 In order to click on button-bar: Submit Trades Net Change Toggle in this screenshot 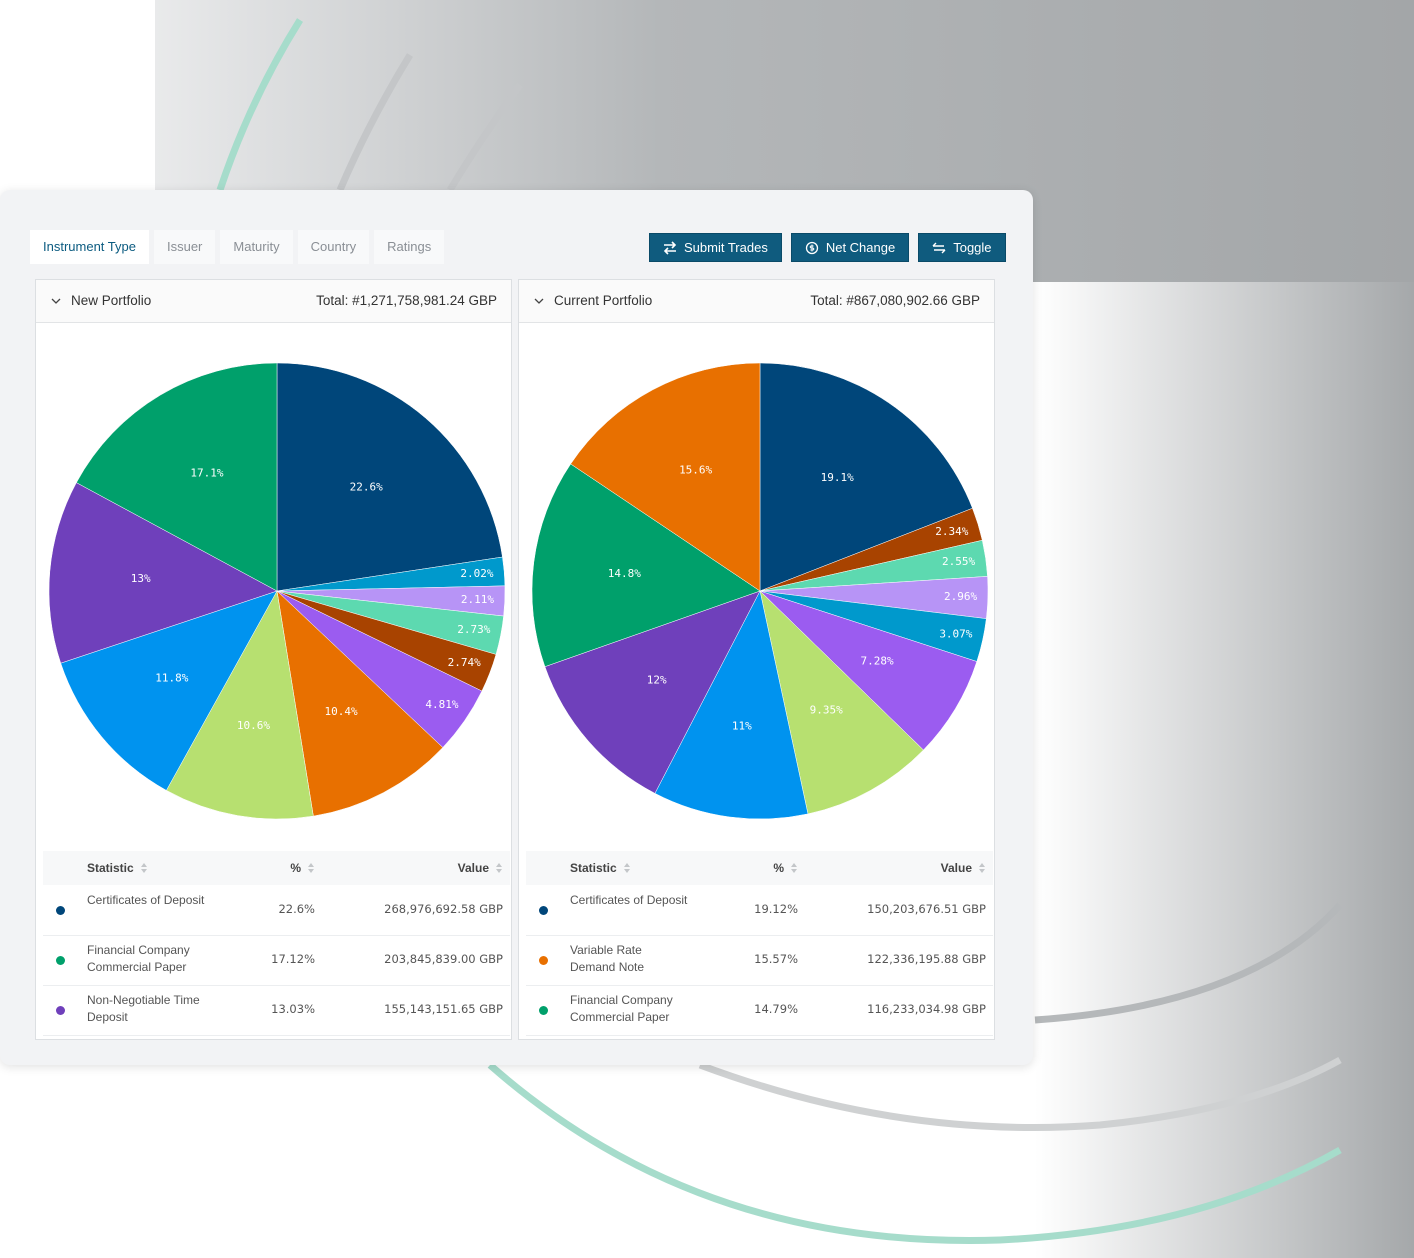, I will do `click(827, 247)`.